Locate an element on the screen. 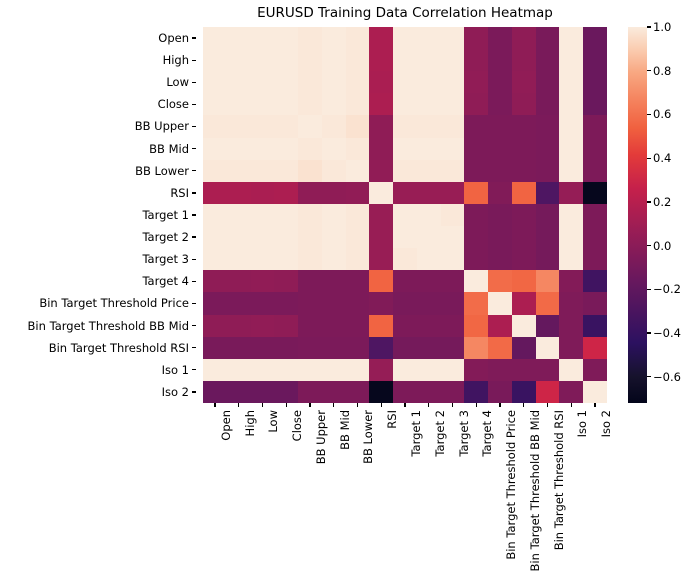 This screenshot has height=571, width=688. x-axis-tick: BB Lower is located at coordinates (360, 465).